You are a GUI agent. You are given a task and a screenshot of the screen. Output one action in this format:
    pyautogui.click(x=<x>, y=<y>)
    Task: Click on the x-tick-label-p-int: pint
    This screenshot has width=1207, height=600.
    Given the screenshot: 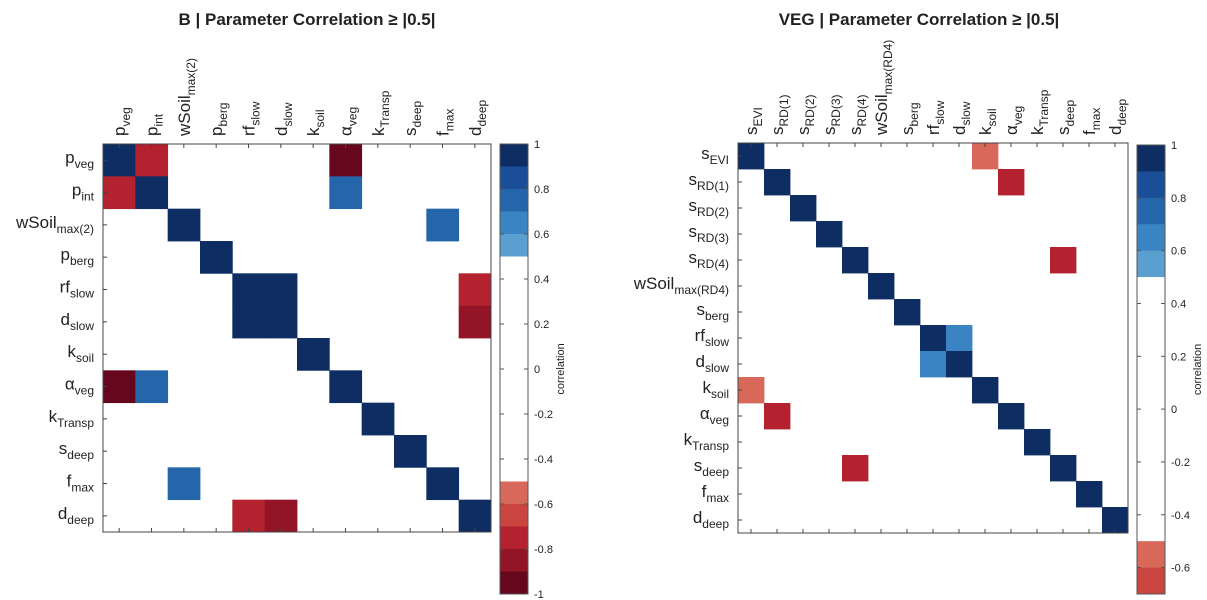 What is the action you would take?
    pyautogui.click(x=154, y=124)
    